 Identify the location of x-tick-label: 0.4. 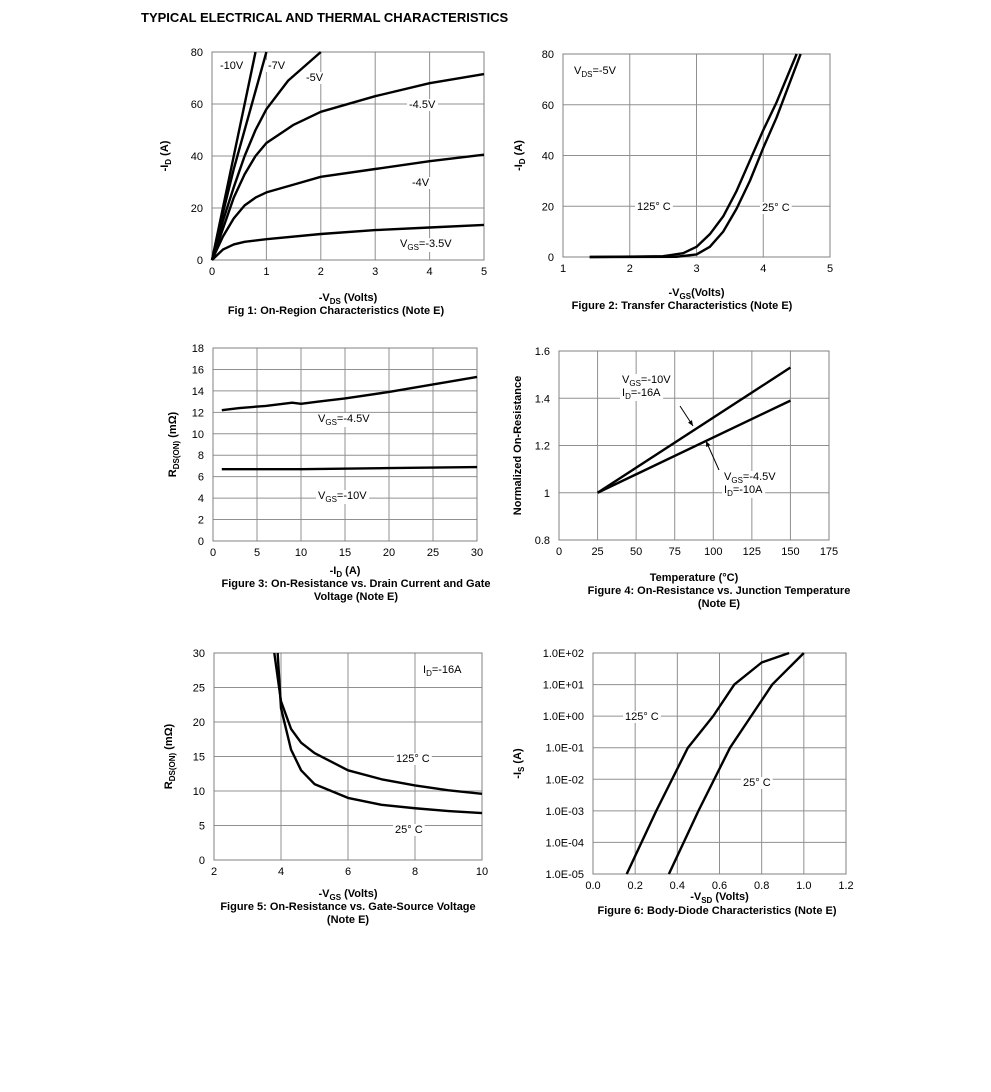
(677, 886).